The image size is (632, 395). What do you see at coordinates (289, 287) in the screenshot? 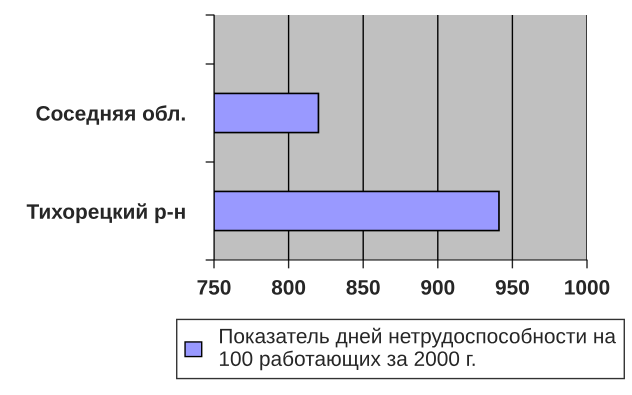
I see `x-tick-label: 800` at bounding box center [289, 287].